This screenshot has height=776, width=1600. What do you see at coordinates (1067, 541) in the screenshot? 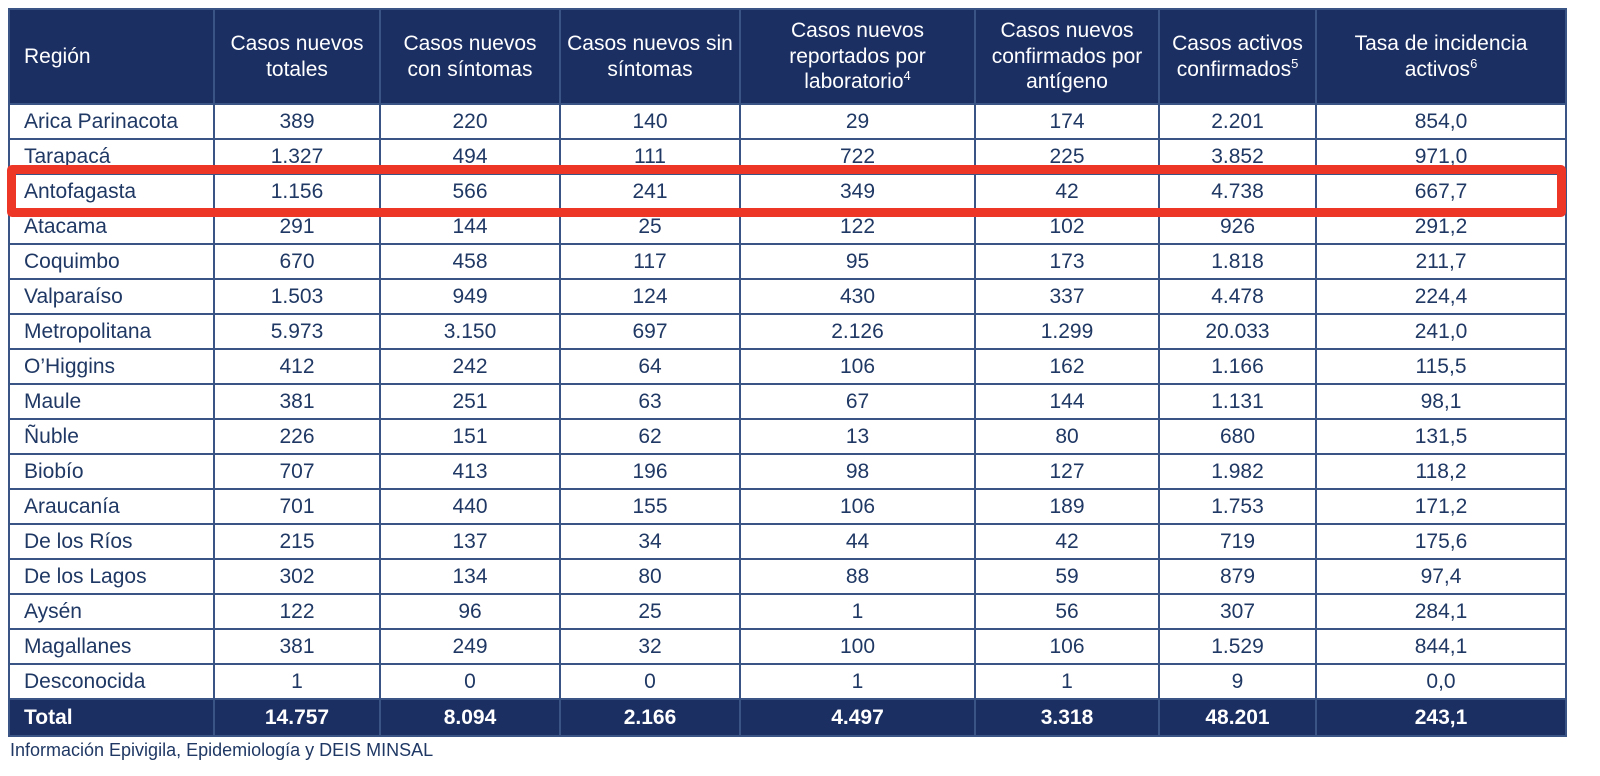
I see `value-cell: 42` at bounding box center [1067, 541].